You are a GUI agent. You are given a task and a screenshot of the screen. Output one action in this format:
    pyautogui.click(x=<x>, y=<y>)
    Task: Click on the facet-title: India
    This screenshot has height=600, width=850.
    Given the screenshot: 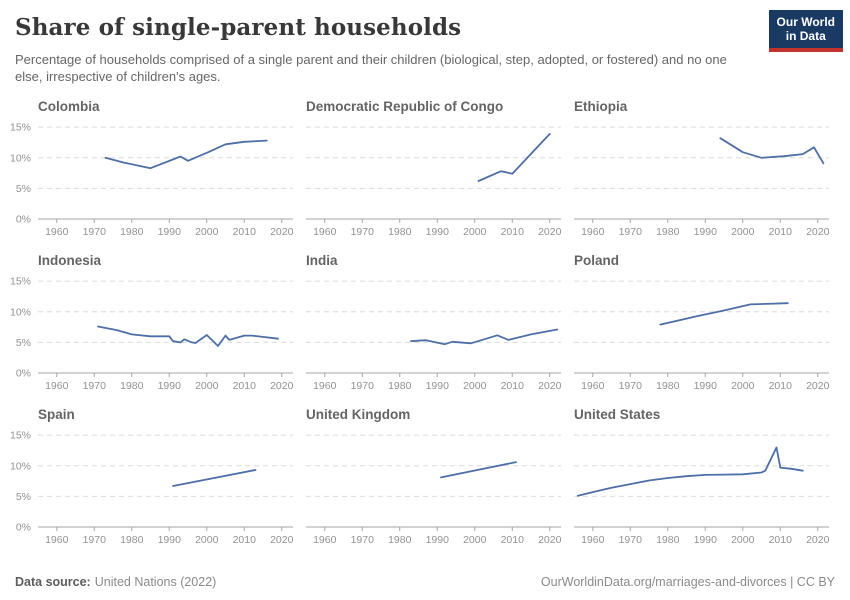 What is the action you would take?
    pyautogui.click(x=322, y=261)
    